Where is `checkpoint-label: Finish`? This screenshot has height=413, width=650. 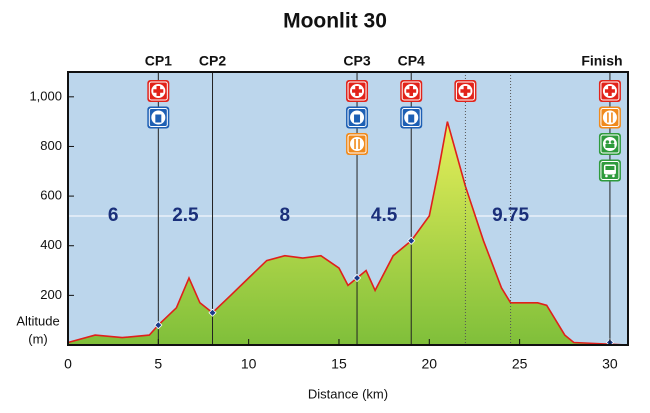 checkpoint-label: Finish is located at coordinates (601, 61).